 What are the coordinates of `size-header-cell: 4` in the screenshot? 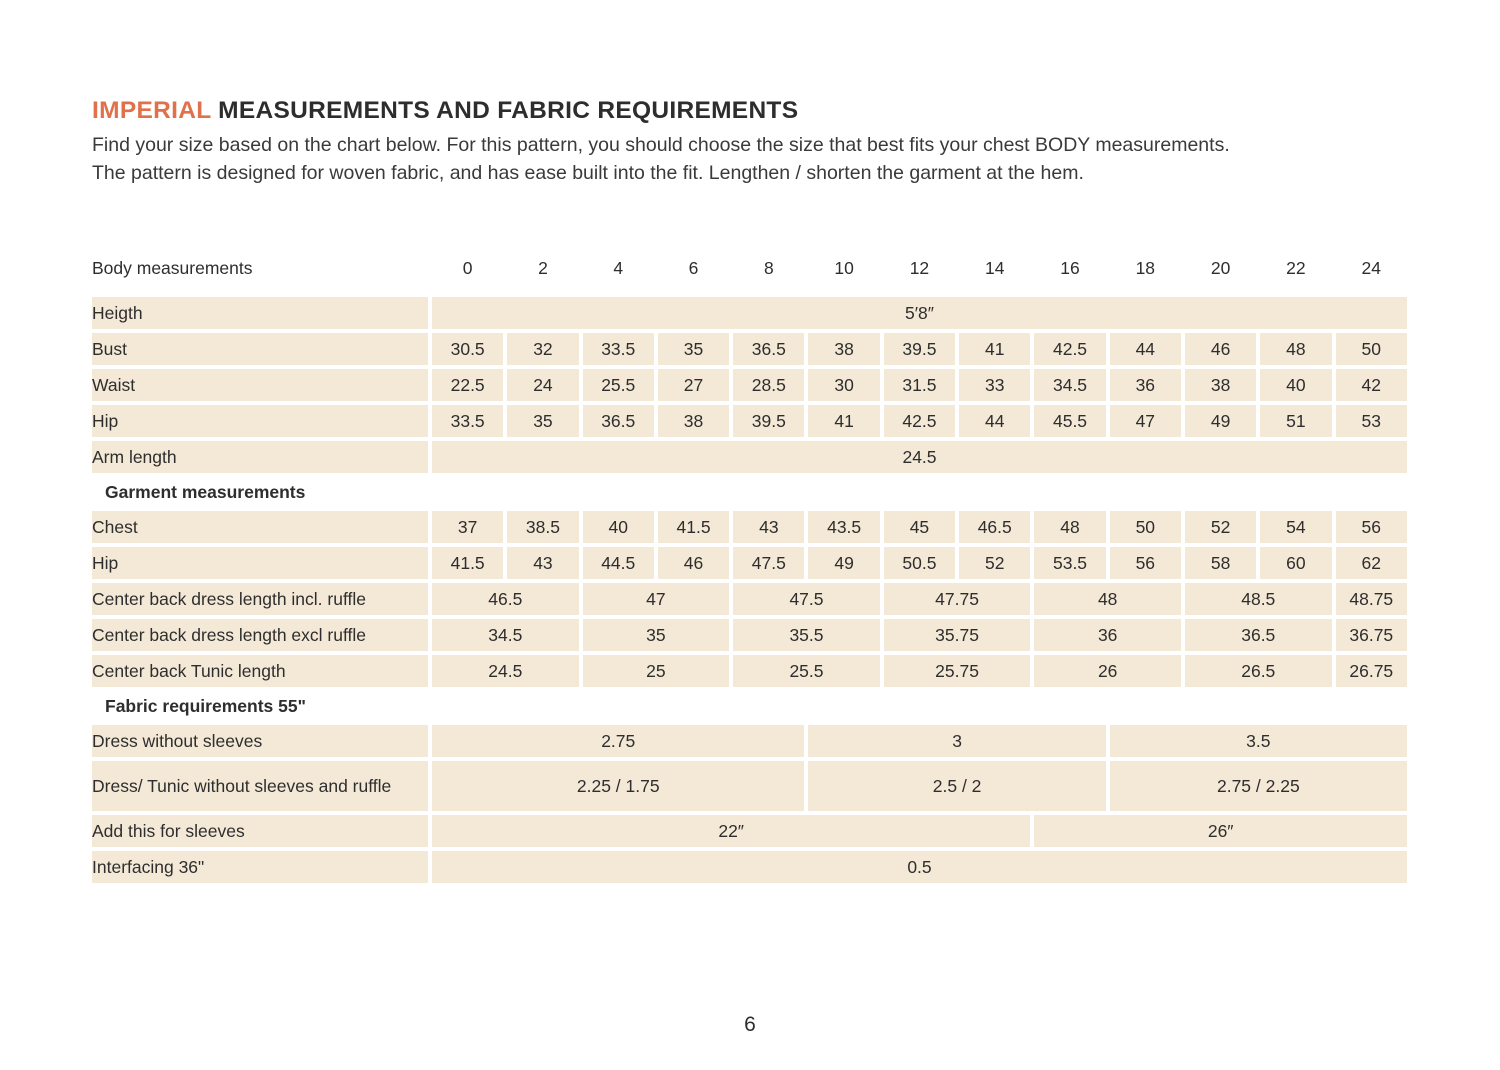 It's located at (618, 268).